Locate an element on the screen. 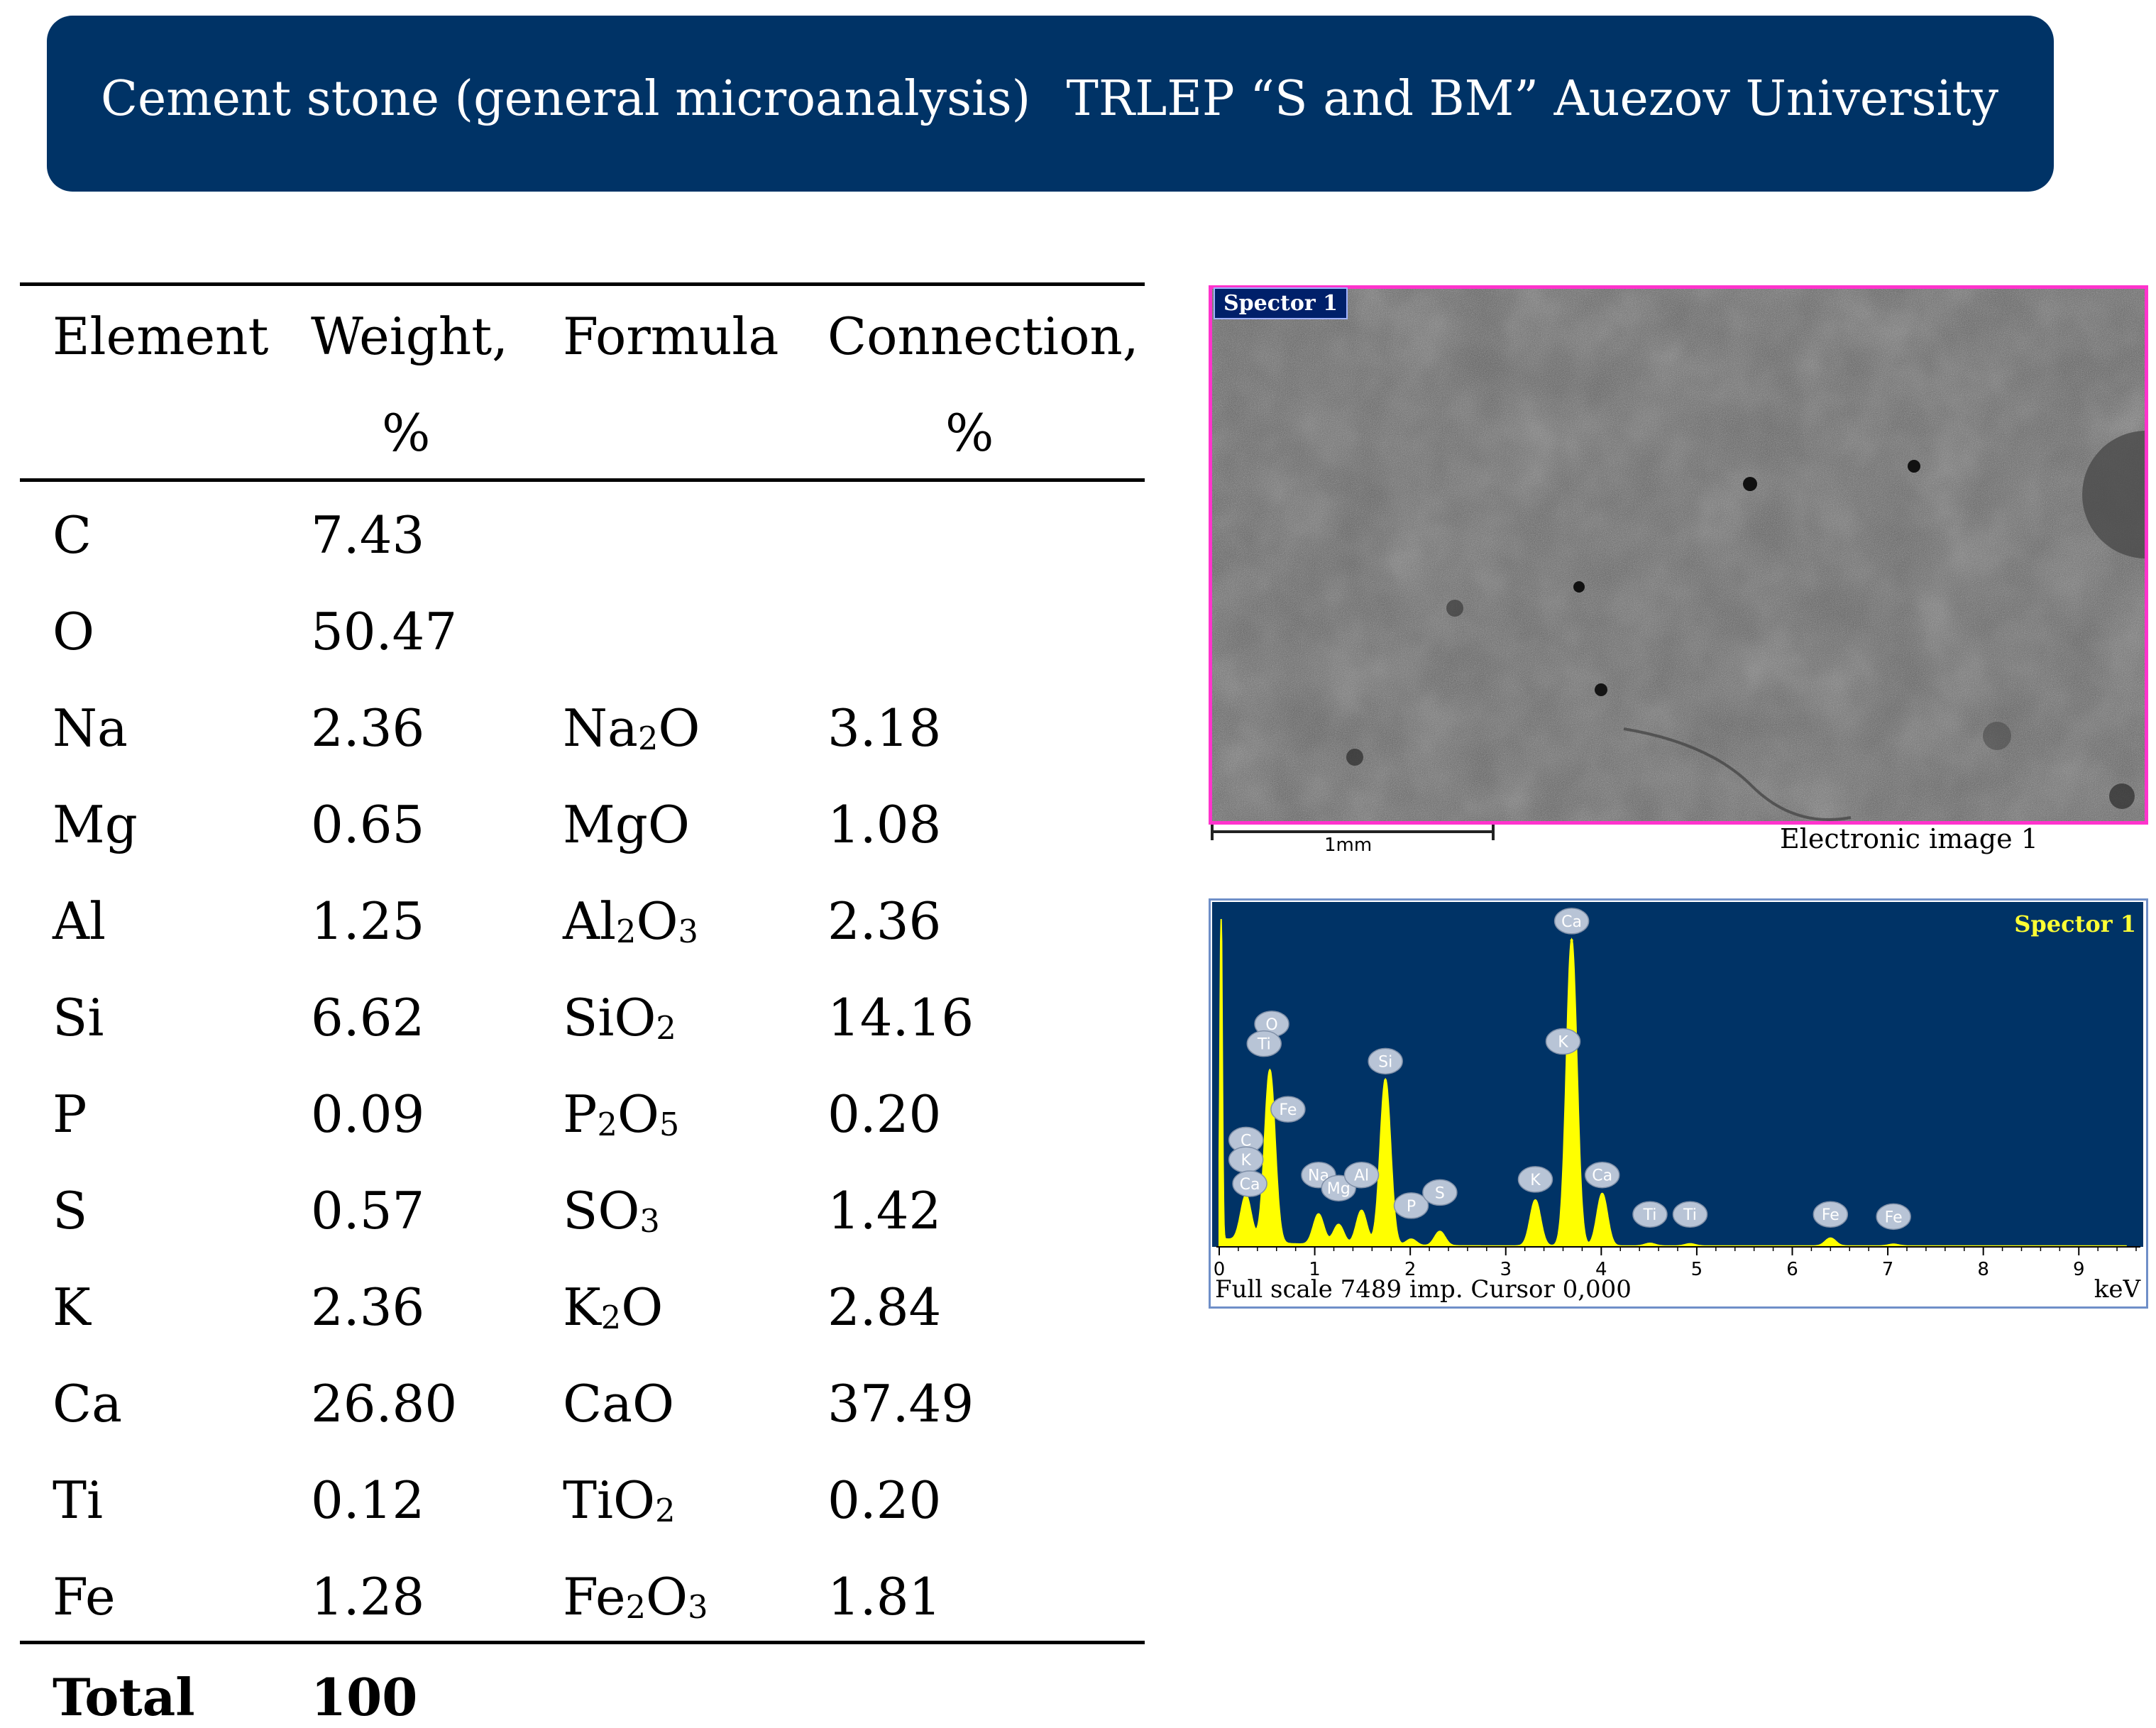 The height and width of the screenshot is (1728, 2156). header-formula: Formula is located at coordinates (671, 337).